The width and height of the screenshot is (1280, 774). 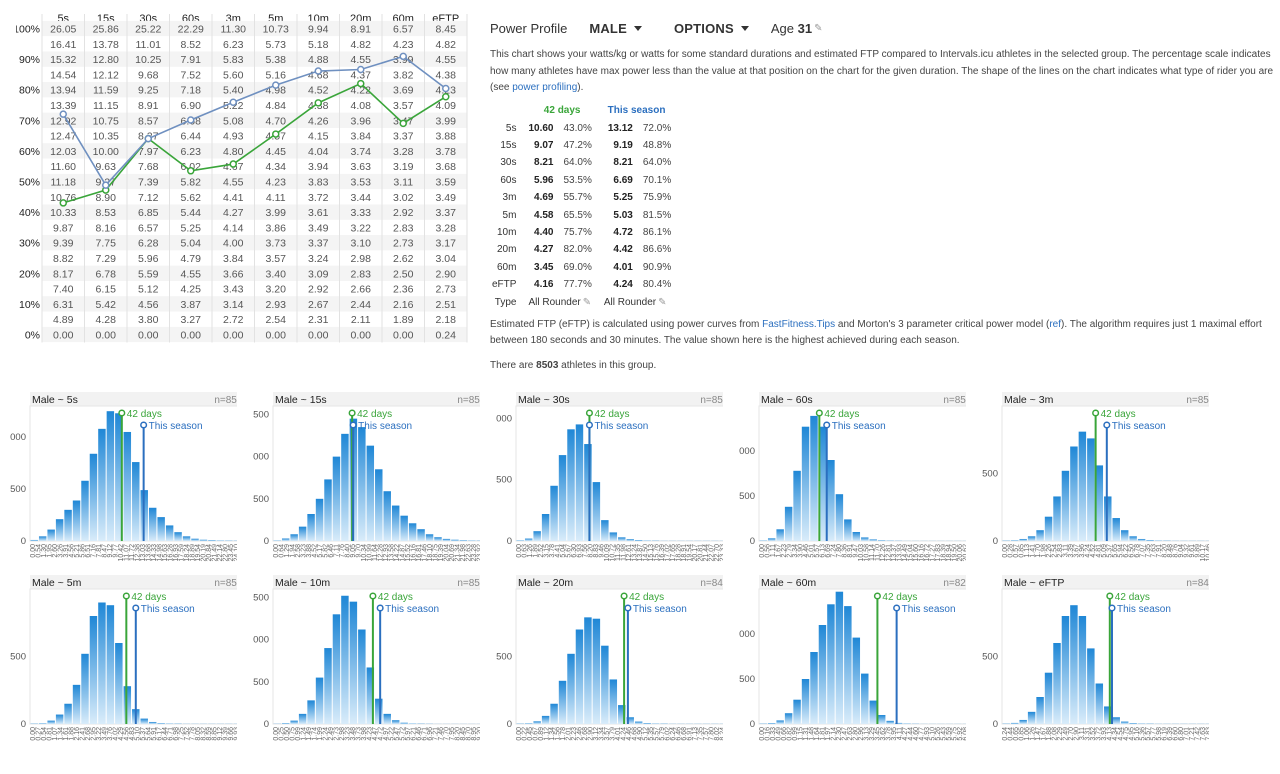 What do you see at coordinates (711, 28) in the screenshot?
I see `options-dropdown: OPTIONS` at bounding box center [711, 28].